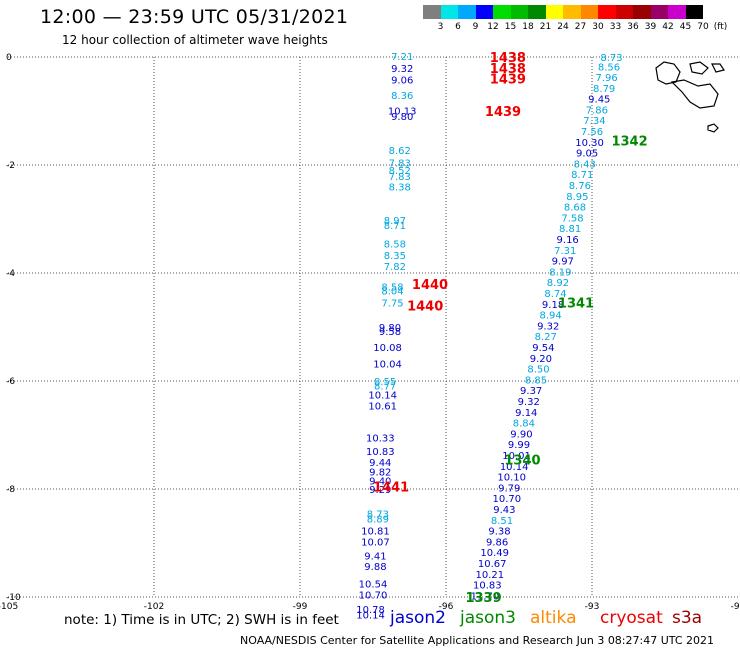 This screenshot has height=650, width=740. What do you see at coordinates (522, 460) in the screenshot?
I see `pass-time-label: 1340` at bounding box center [522, 460].